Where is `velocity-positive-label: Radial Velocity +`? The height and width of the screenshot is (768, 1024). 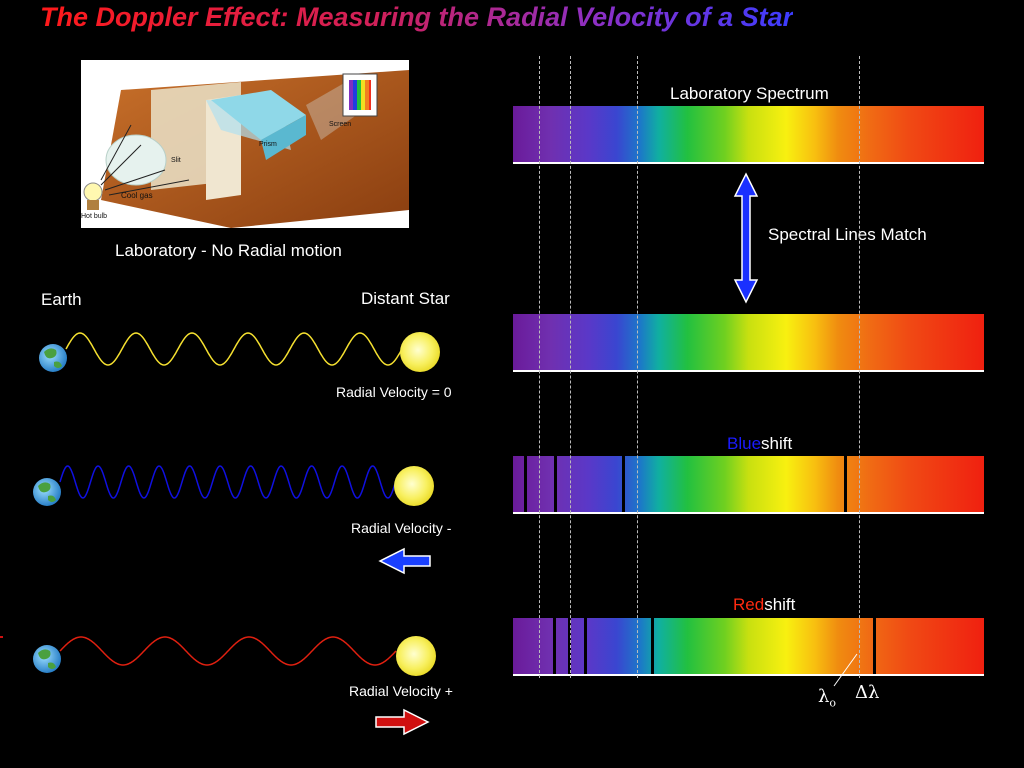 velocity-positive-label: Radial Velocity + is located at coordinates (401, 691).